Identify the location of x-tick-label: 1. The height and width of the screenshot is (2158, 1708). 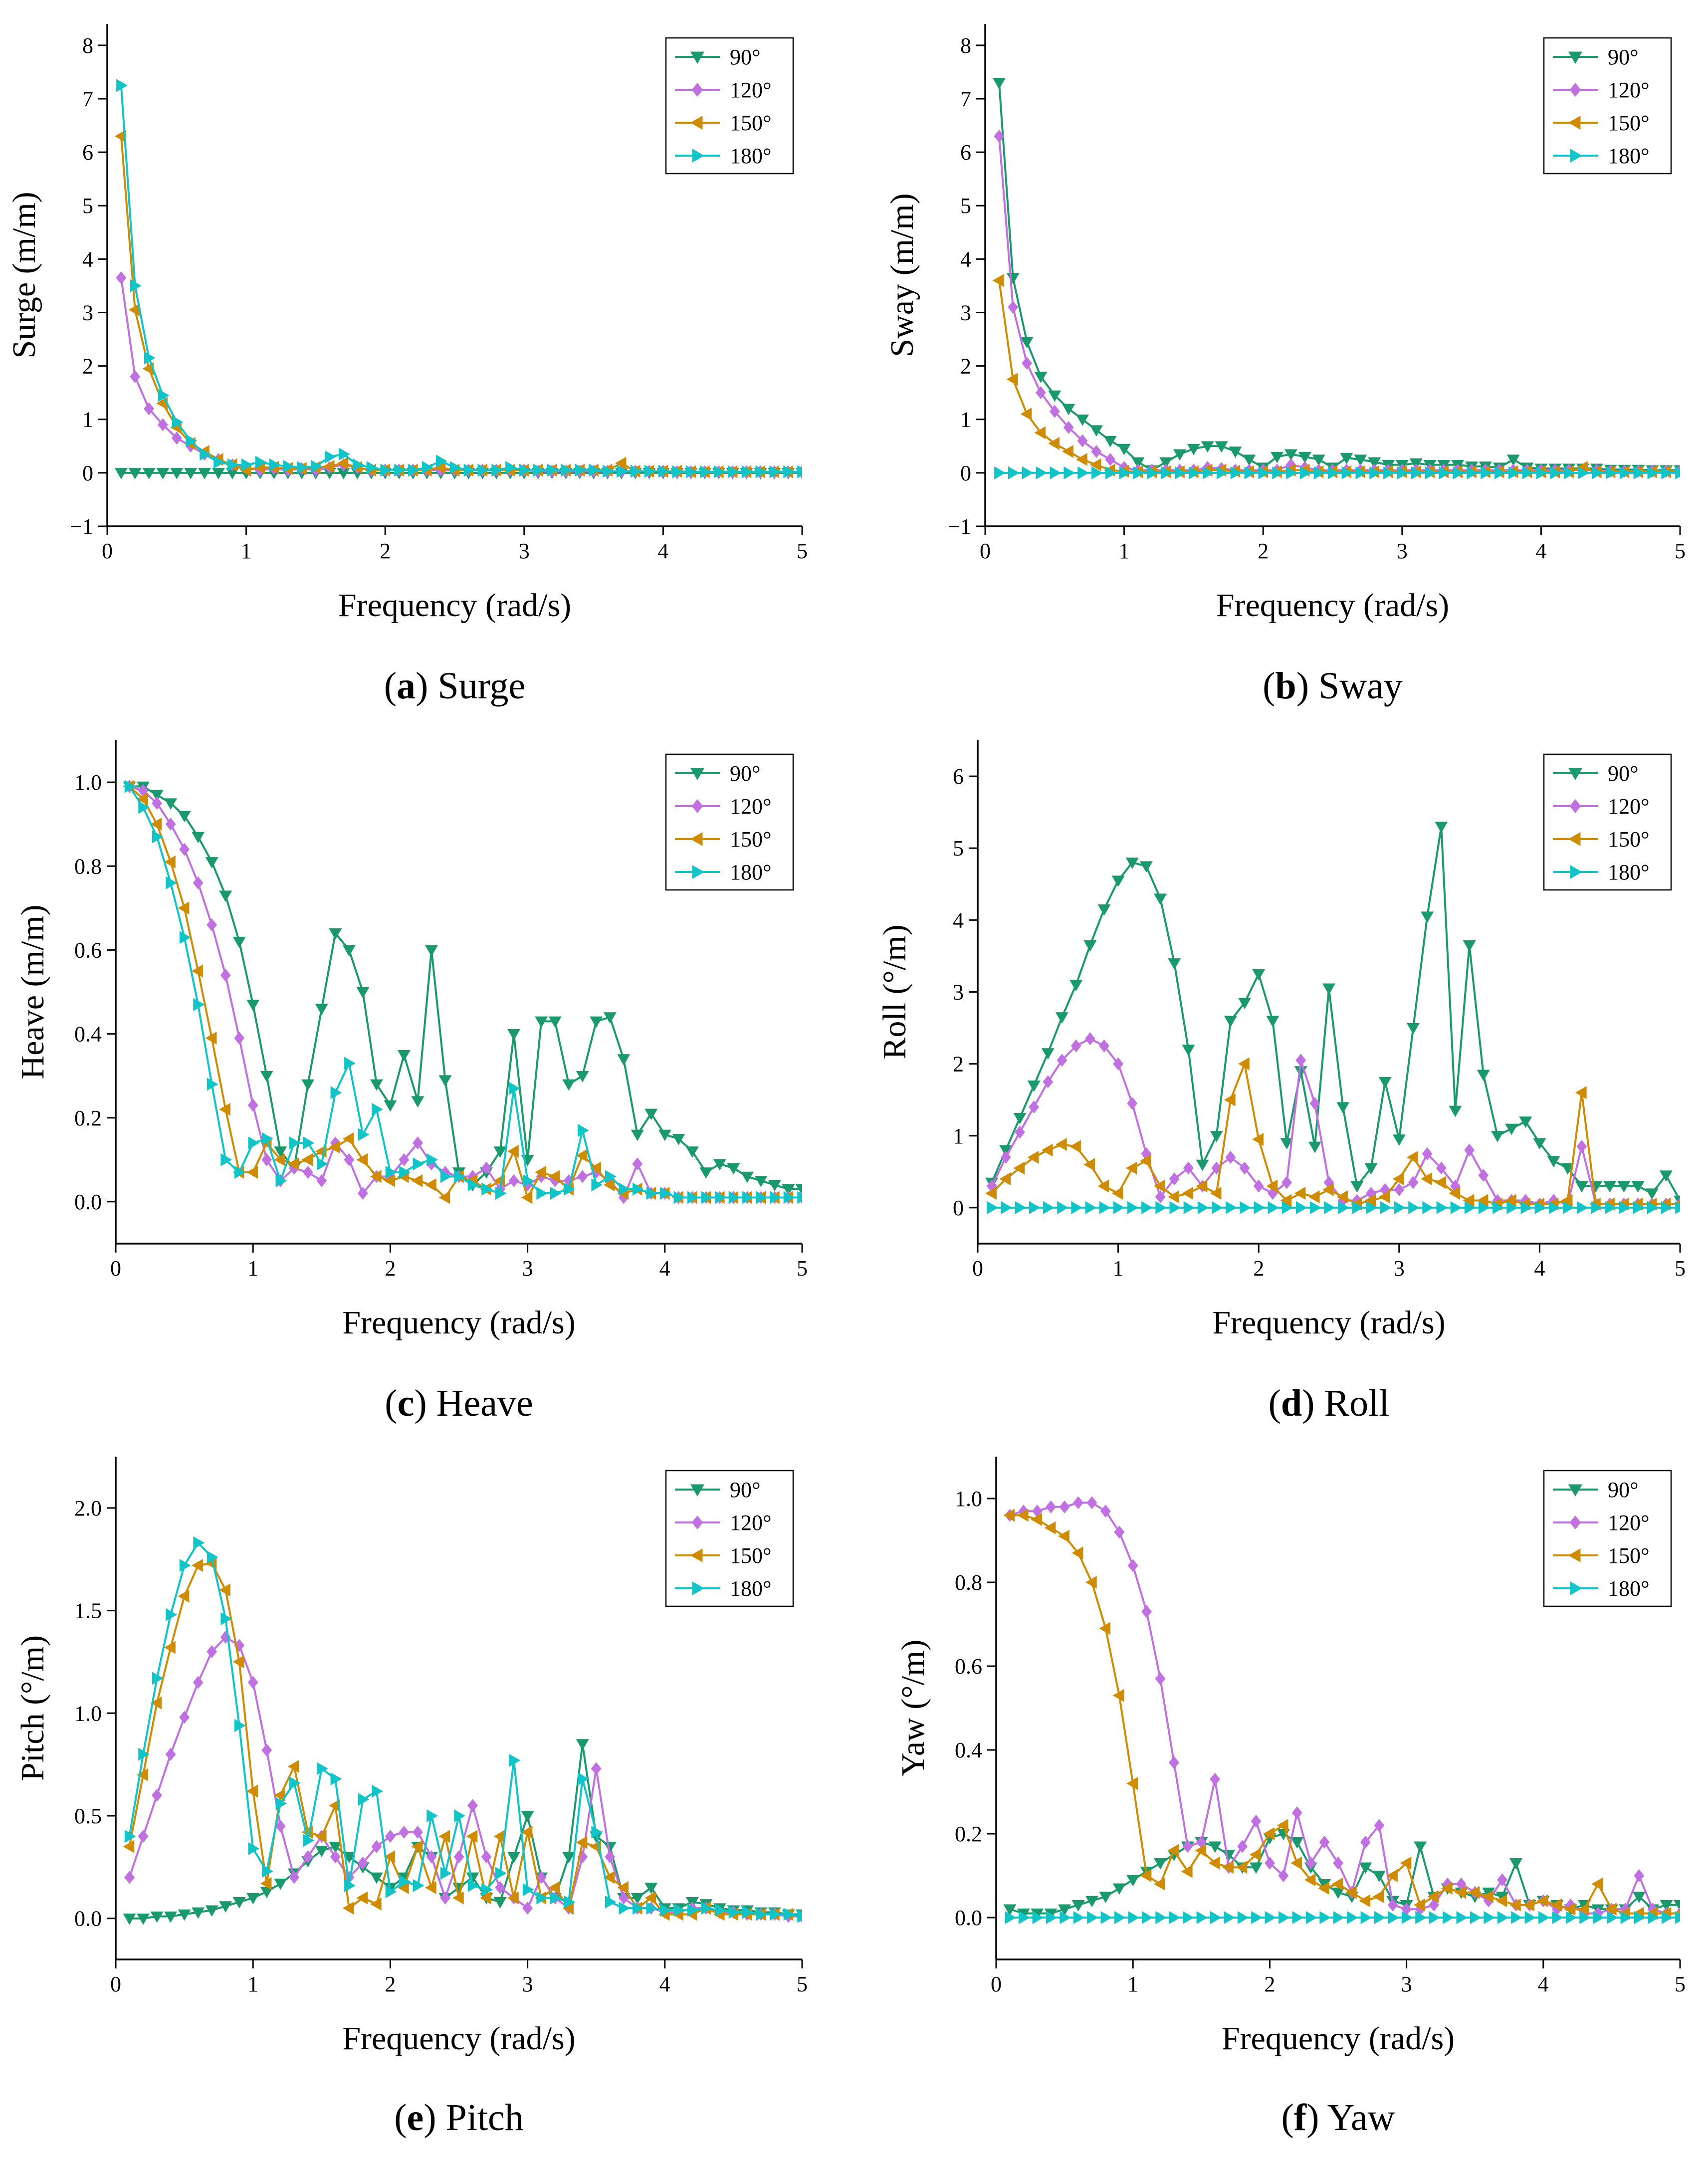
(252, 1269).